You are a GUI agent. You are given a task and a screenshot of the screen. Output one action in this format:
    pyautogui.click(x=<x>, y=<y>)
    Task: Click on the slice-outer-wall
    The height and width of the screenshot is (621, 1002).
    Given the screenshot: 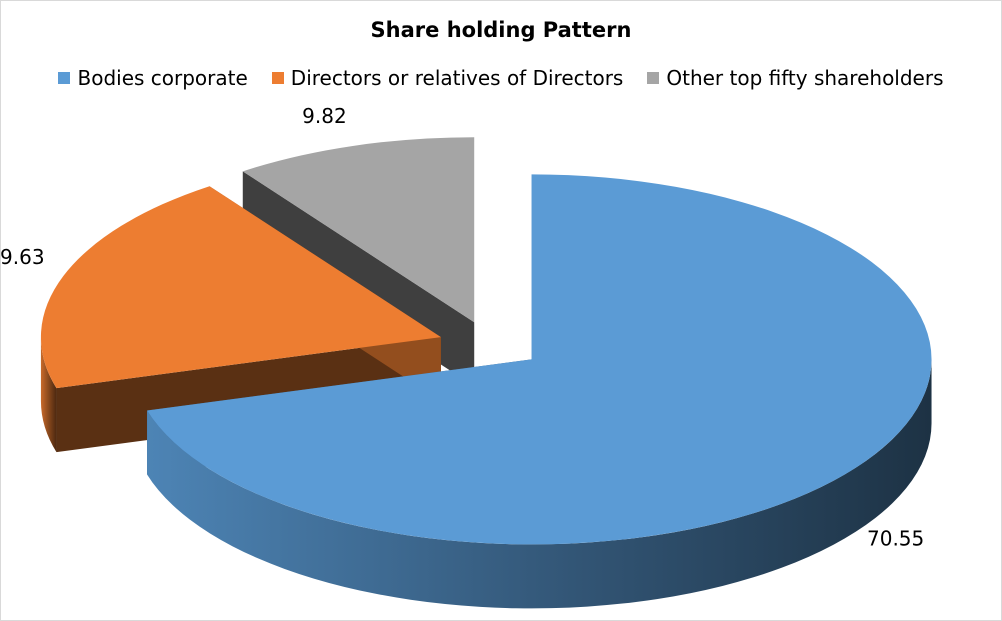 What is the action you would take?
    pyautogui.click(x=48, y=395)
    